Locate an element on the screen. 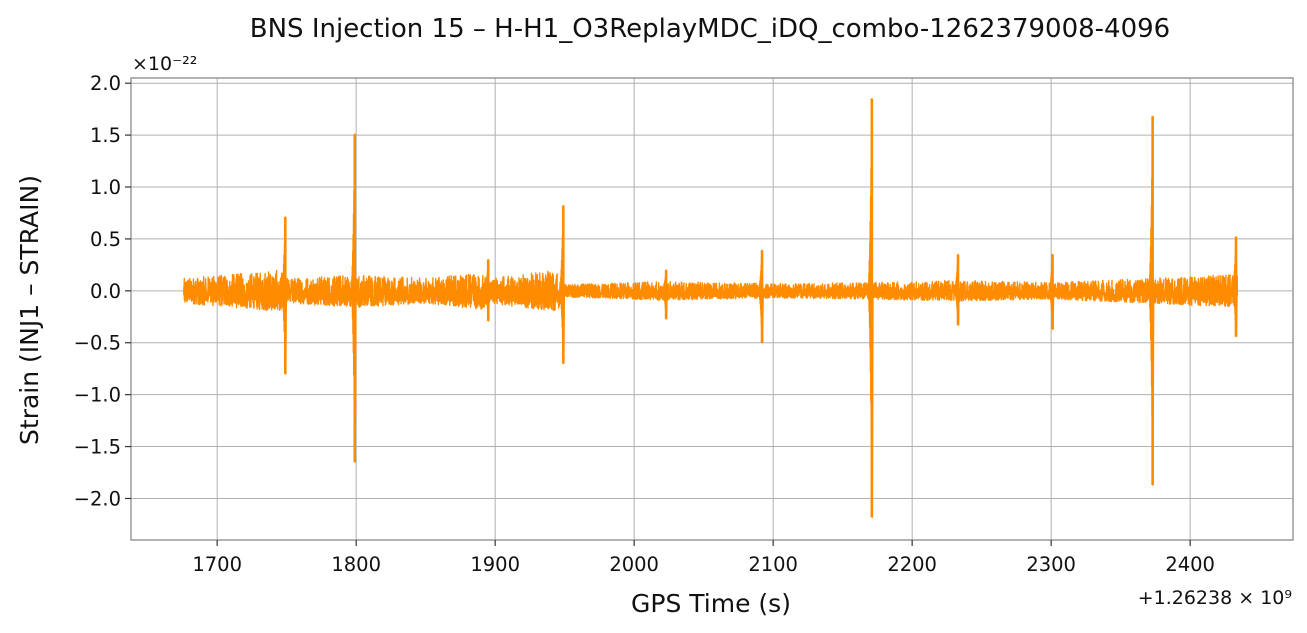  x-tick-label: 2000 is located at coordinates (634, 564).